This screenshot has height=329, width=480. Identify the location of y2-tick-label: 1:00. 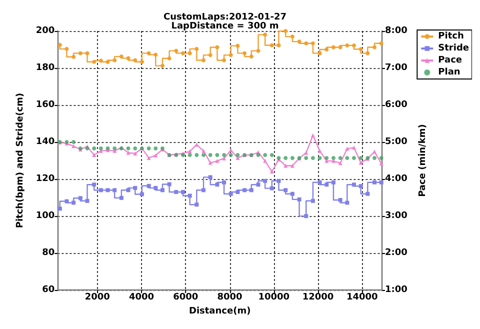
(396, 290).